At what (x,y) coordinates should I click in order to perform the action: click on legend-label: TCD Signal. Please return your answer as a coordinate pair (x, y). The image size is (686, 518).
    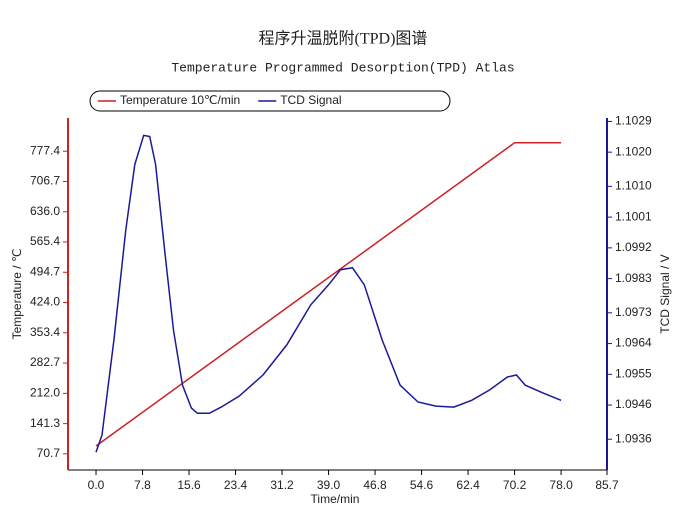
    Looking at the image, I should click on (310, 100).